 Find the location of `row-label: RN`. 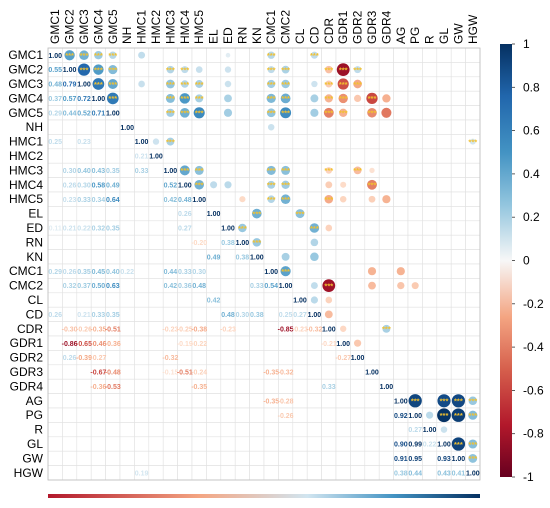

row-label: RN is located at coordinates (34, 242).